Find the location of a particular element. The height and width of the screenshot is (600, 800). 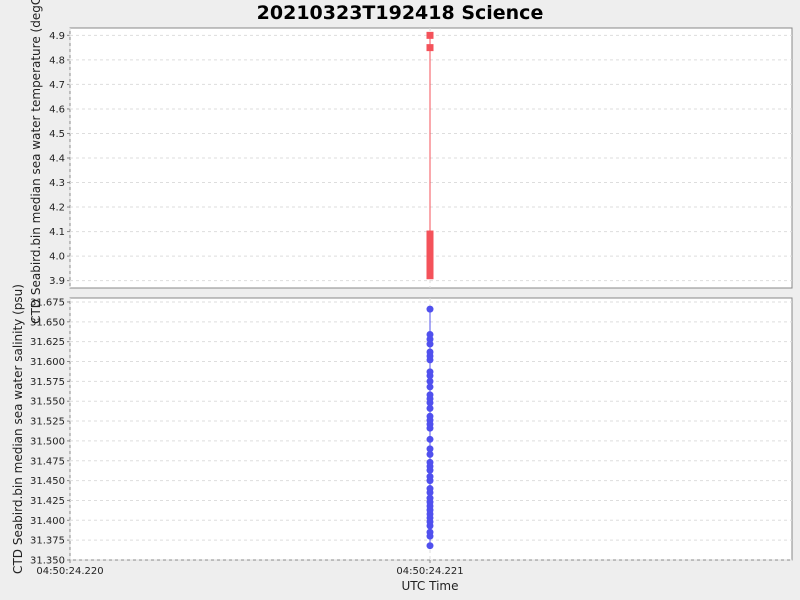

y-tick-label: 31.525 is located at coordinates (47, 422).